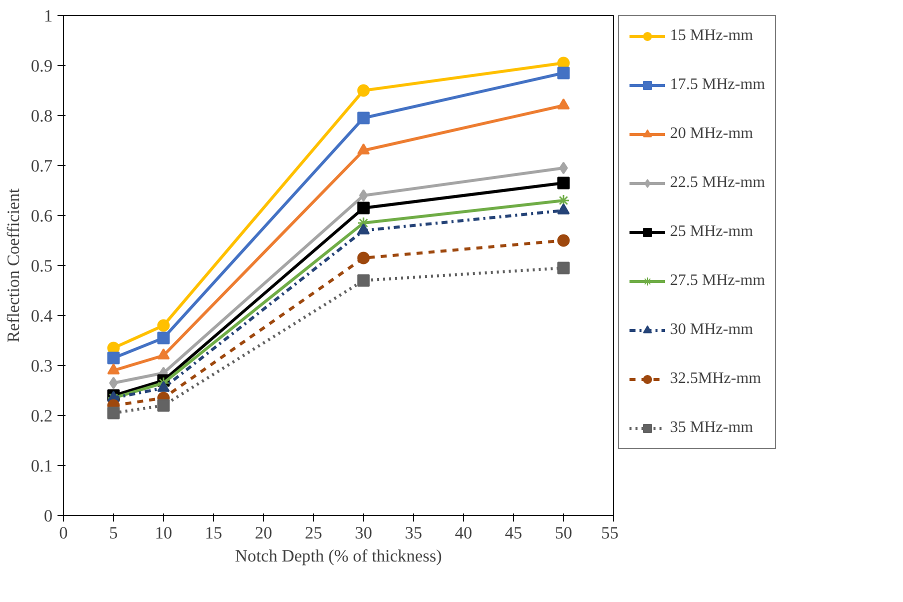  What do you see at coordinates (716, 379) in the screenshot?
I see `legend-label: 32.5MHz-mm` at bounding box center [716, 379].